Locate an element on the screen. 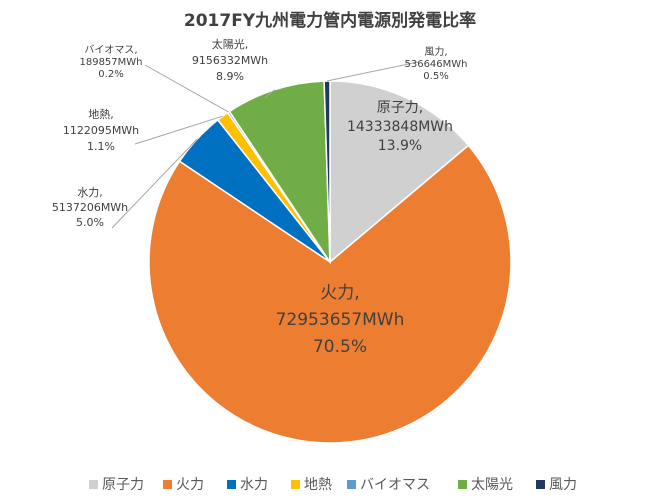  slice-label-percent: 0.5% is located at coordinates (435, 76).